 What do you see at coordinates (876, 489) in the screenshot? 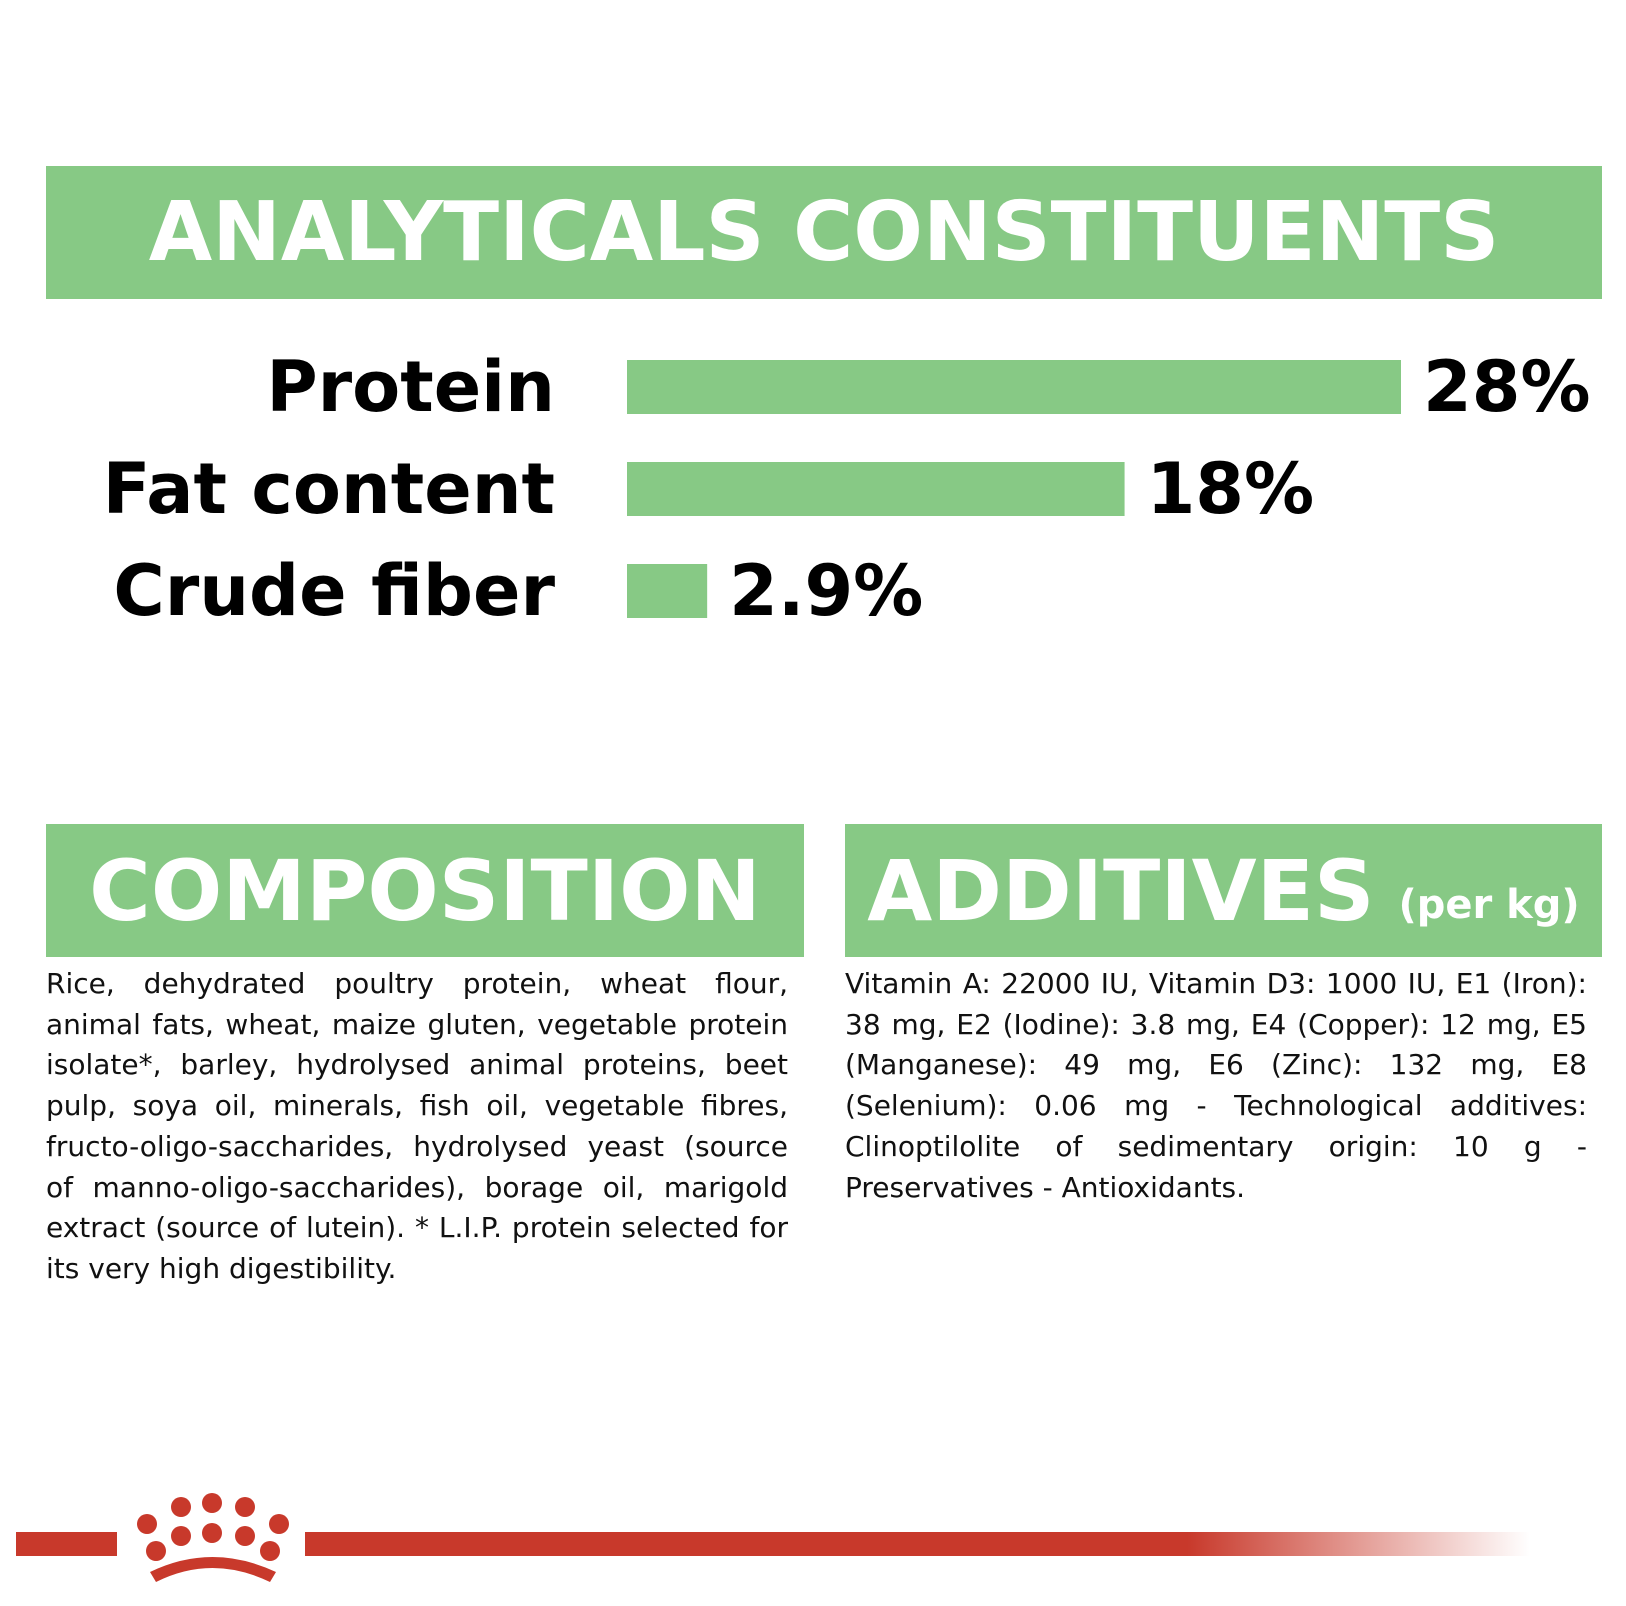
I see `bar-fat-content` at bounding box center [876, 489].